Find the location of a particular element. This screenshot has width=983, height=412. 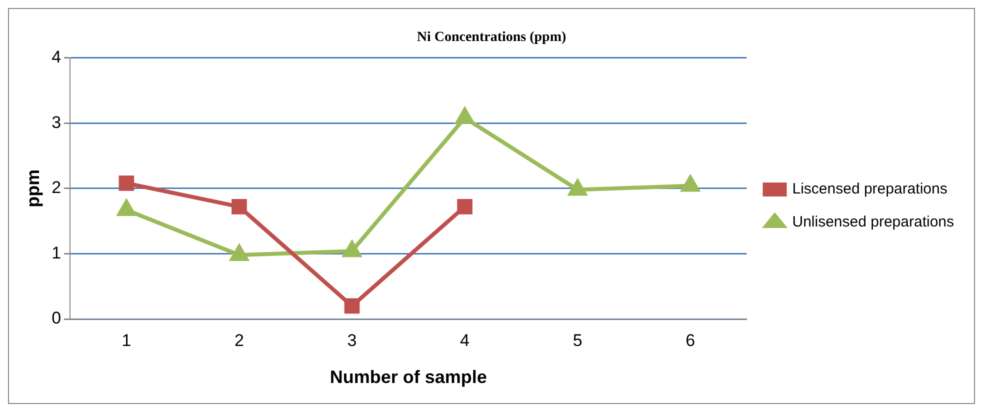

y-tick-label: 4 is located at coordinates (57, 56).